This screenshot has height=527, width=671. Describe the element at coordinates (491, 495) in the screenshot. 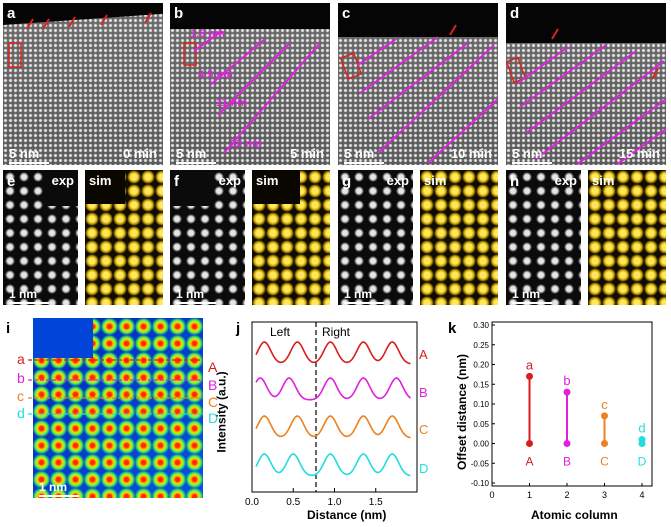

I see `x-tick-label: 0` at that location.